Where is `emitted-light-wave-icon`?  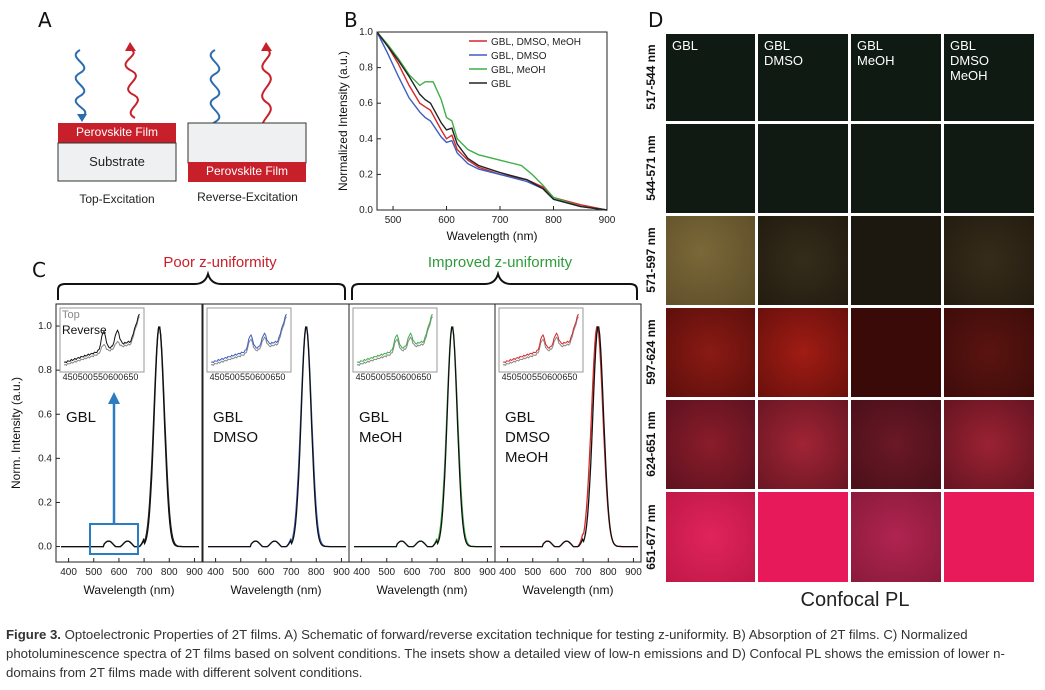 emitted-light-wave-icon is located at coordinates (131, 84).